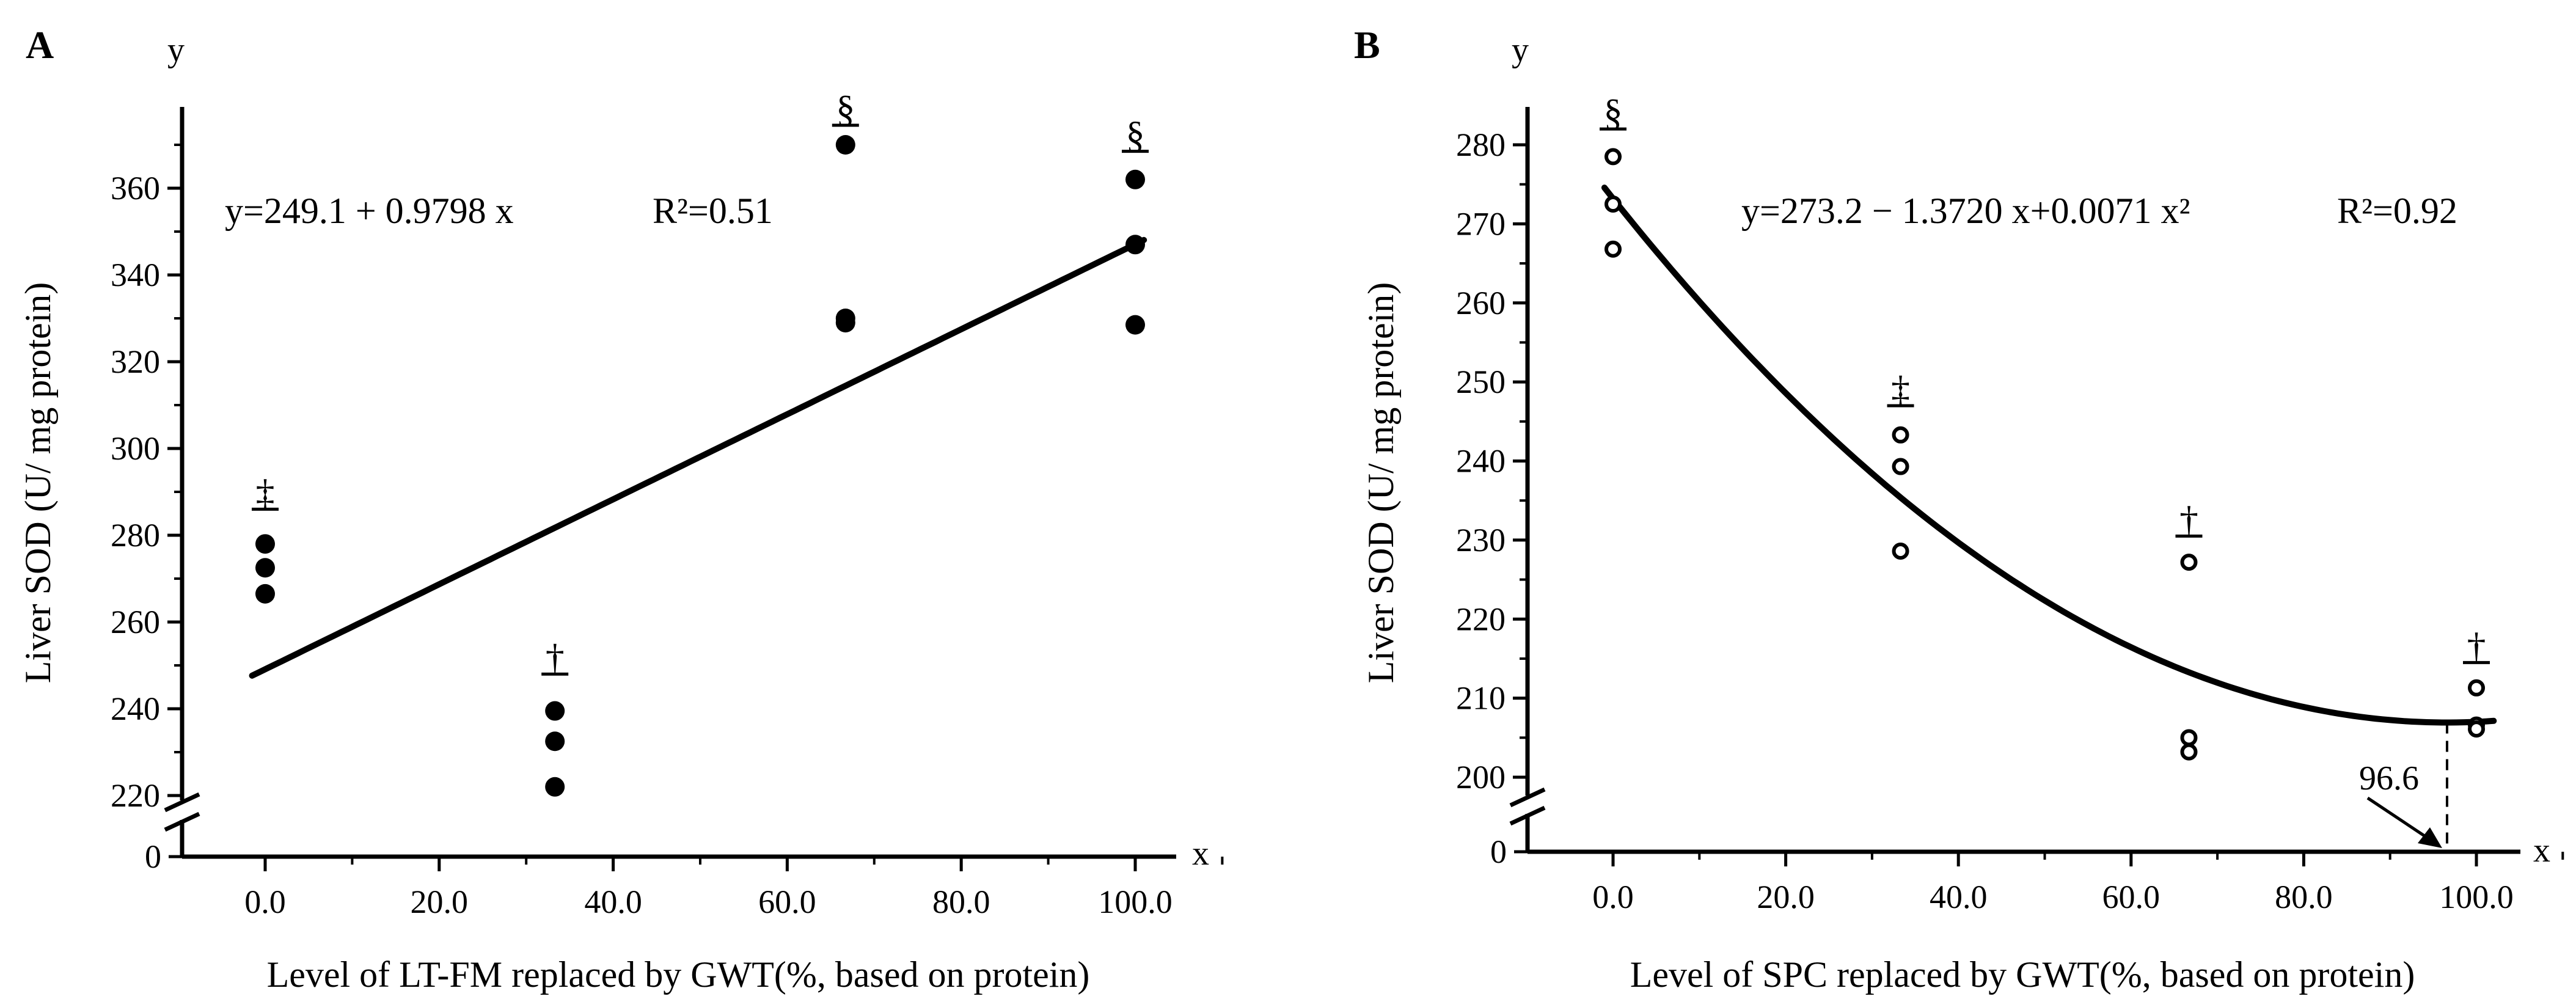 Image resolution: width=2576 pixels, height=999 pixels. I want to click on y-tick-label: 200, so click(1481, 777).